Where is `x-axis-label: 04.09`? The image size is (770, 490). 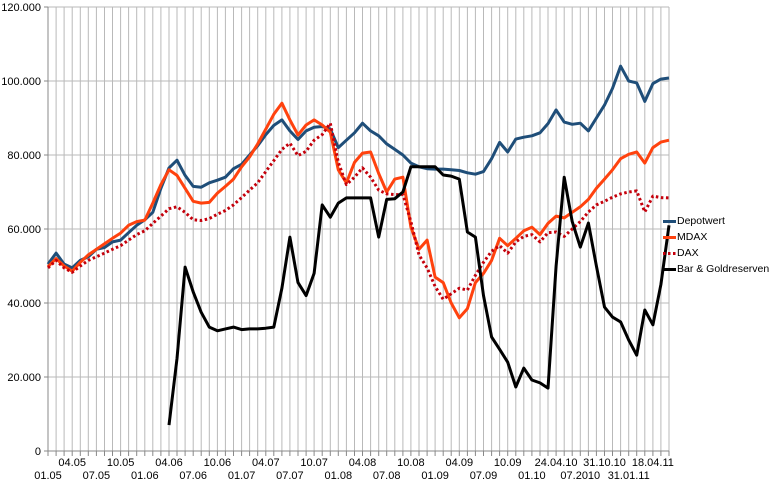
x-axis-label: 04.09 is located at coordinates (460, 463).